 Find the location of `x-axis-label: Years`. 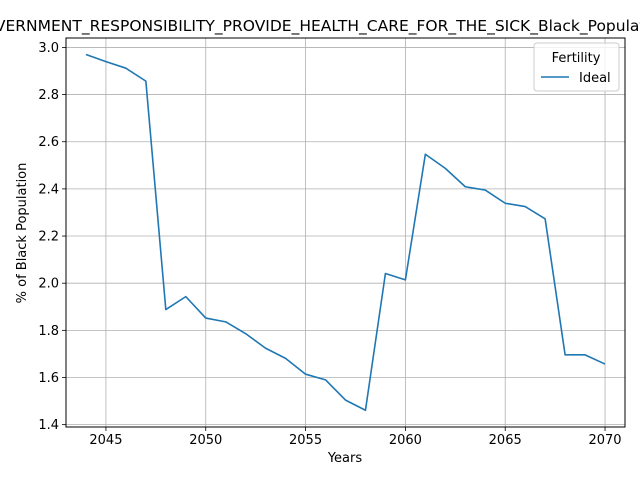

x-axis-label: Years is located at coordinates (345, 458).